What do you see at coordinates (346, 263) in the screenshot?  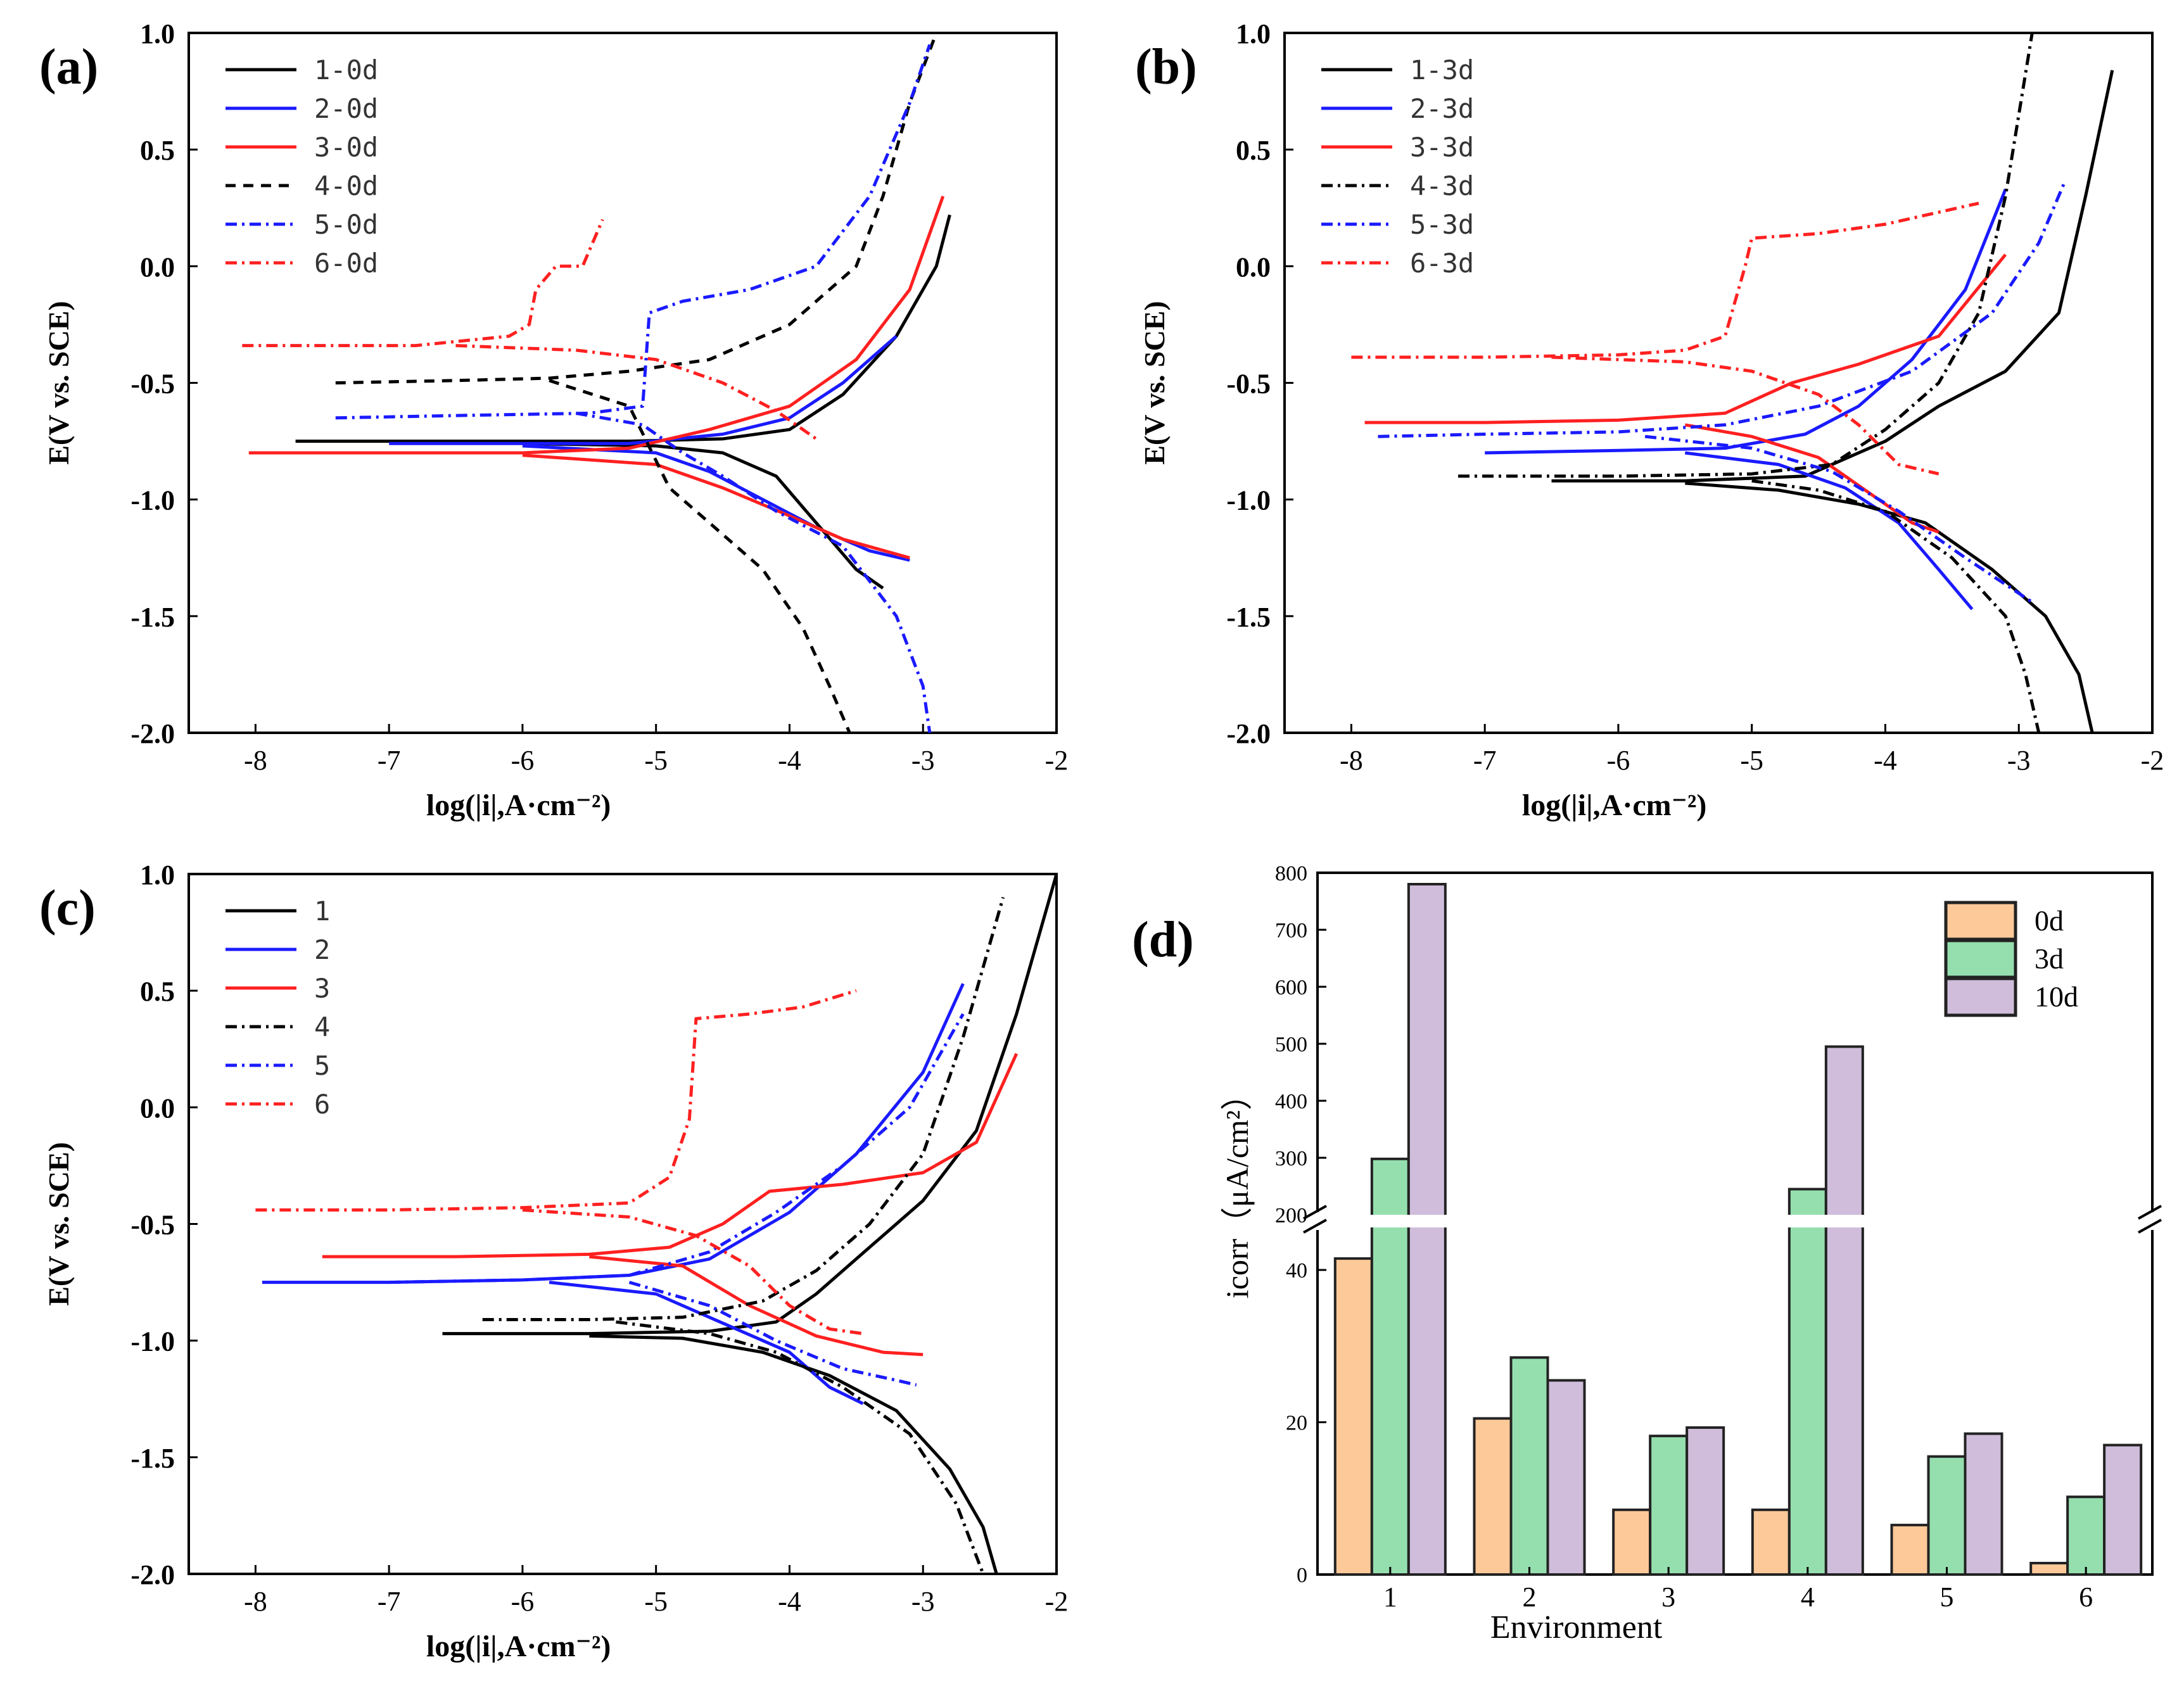 I see `legend-label: 6-0d` at bounding box center [346, 263].